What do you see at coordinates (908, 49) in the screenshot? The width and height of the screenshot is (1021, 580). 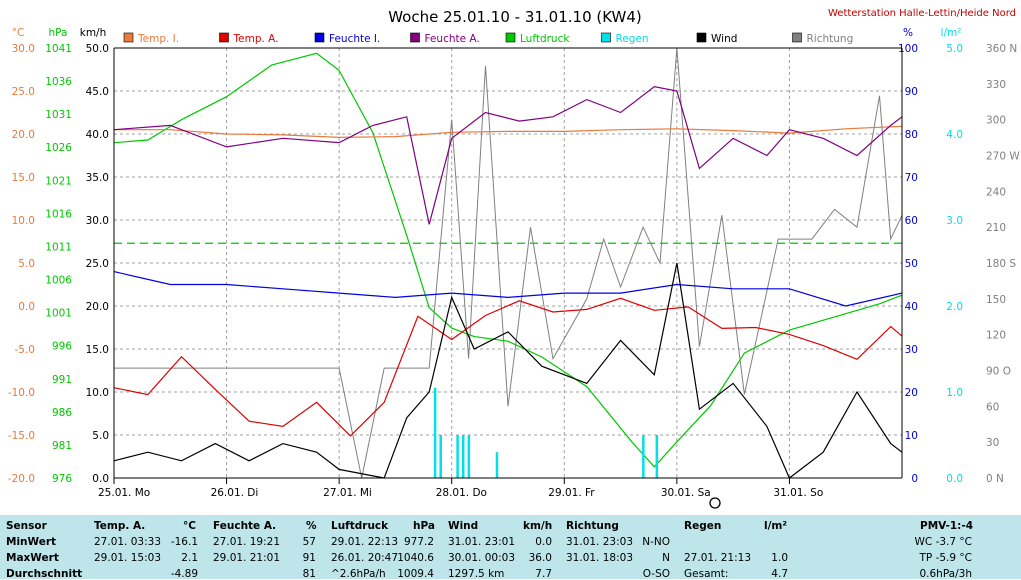 I see `axis-tick-label: 100` at bounding box center [908, 49].